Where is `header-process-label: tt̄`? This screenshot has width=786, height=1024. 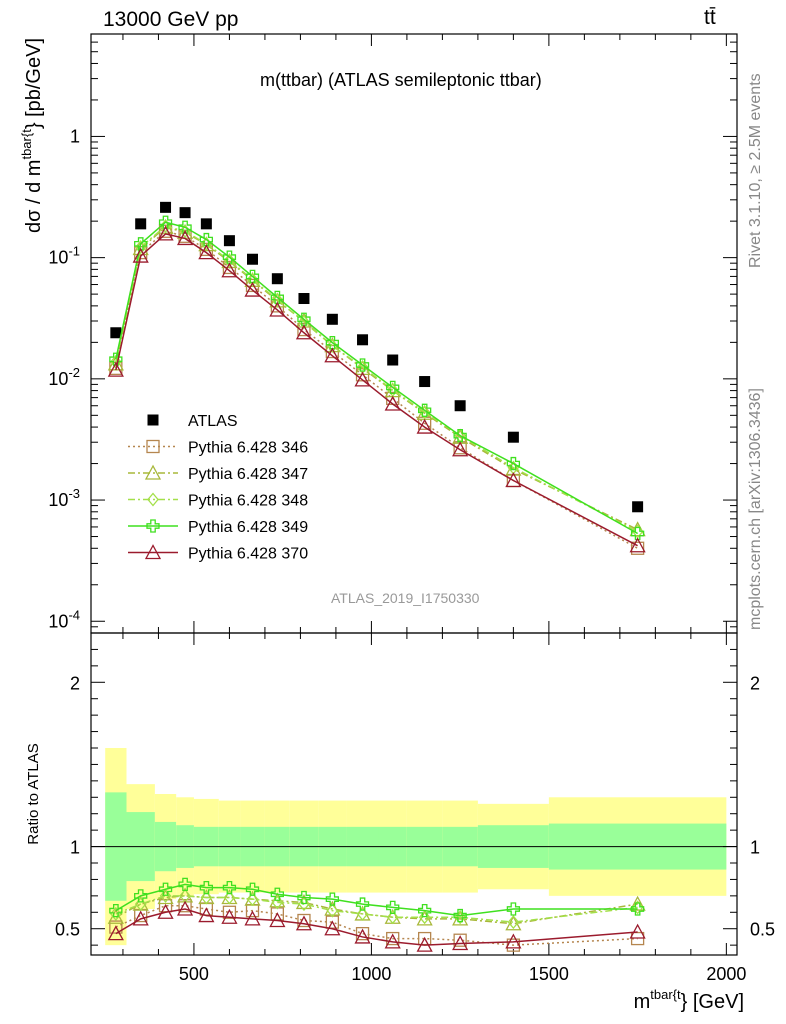 header-process-label: tt̄ is located at coordinates (710, 17).